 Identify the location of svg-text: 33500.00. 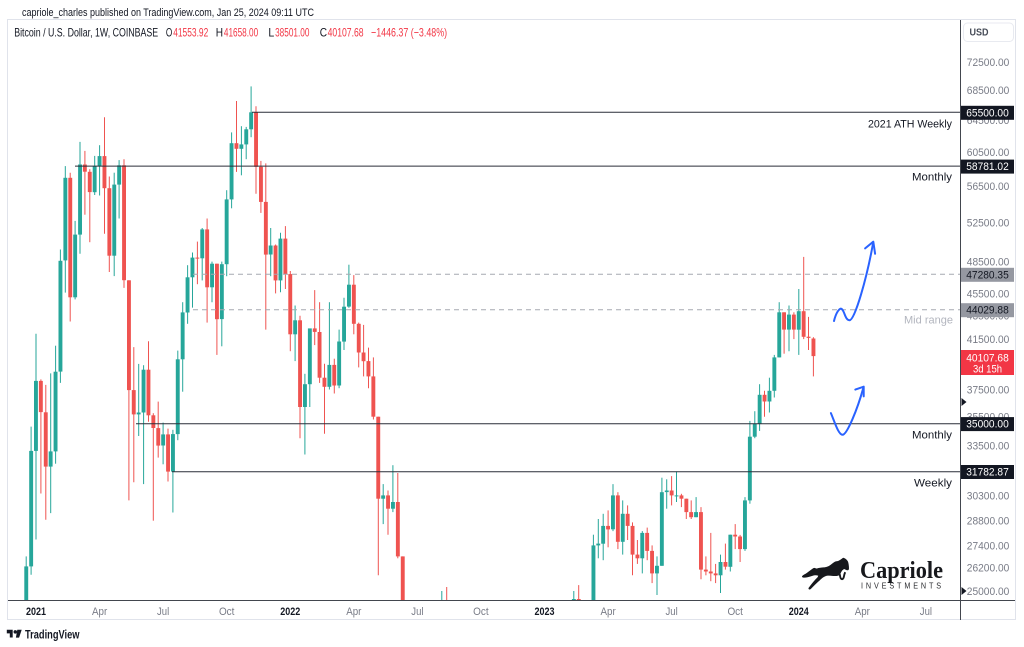
(988, 447).